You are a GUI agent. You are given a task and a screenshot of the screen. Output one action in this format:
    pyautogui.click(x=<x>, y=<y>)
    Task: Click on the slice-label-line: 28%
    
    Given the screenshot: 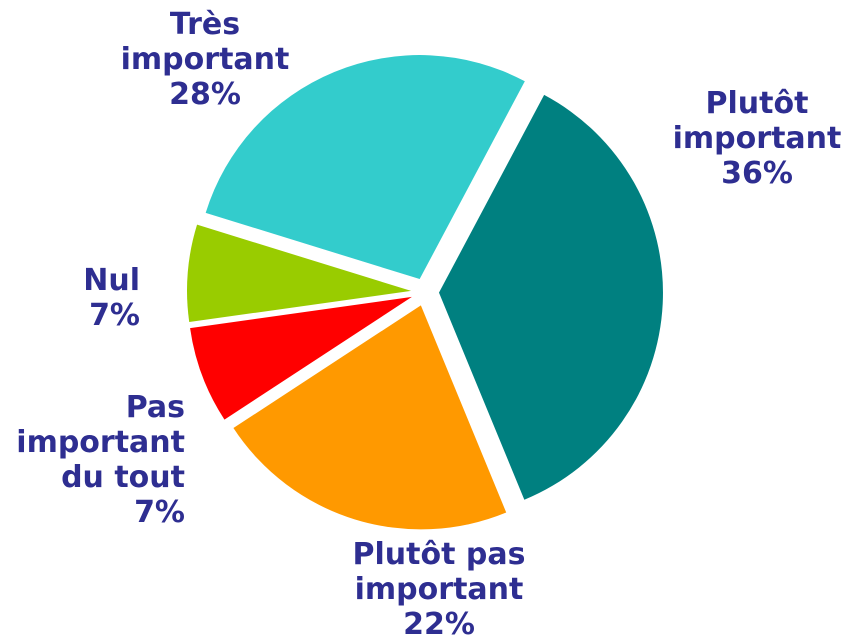 What is the action you would take?
    pyautogui.click(x=205, y=94)
    